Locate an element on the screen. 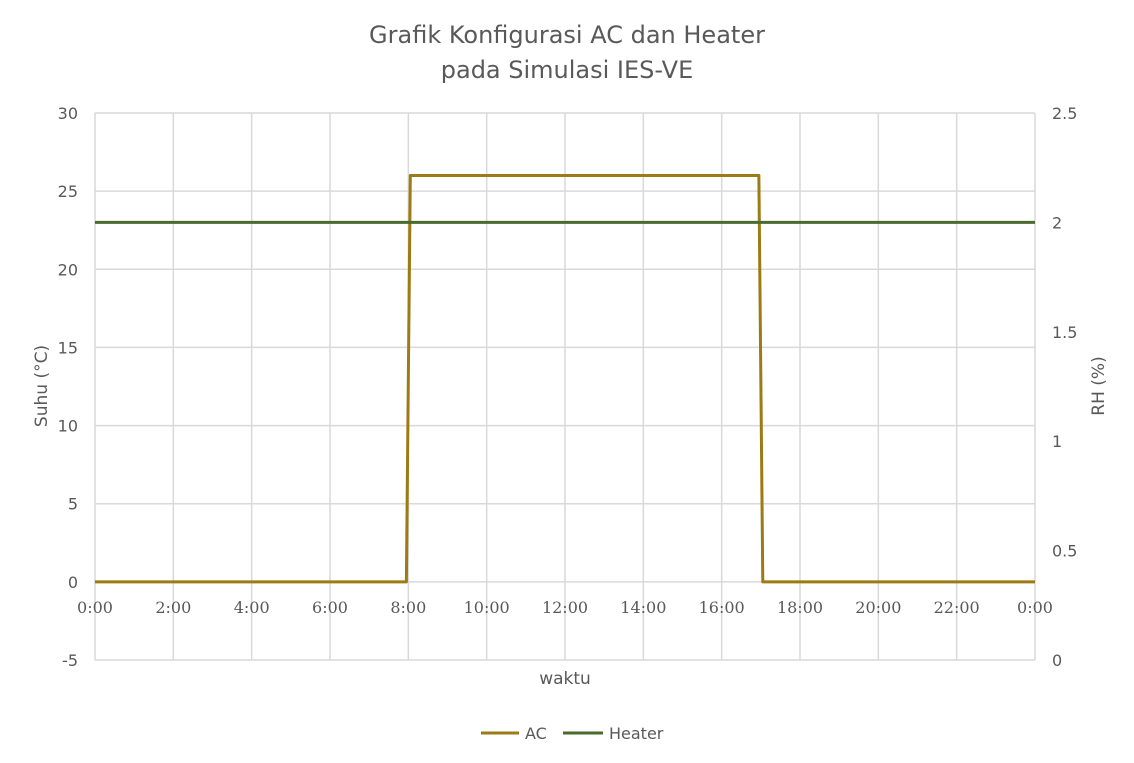 This screenshot has width=1134, height=763. y2-tick-label: 1 is located at coordinates (1057, 441).